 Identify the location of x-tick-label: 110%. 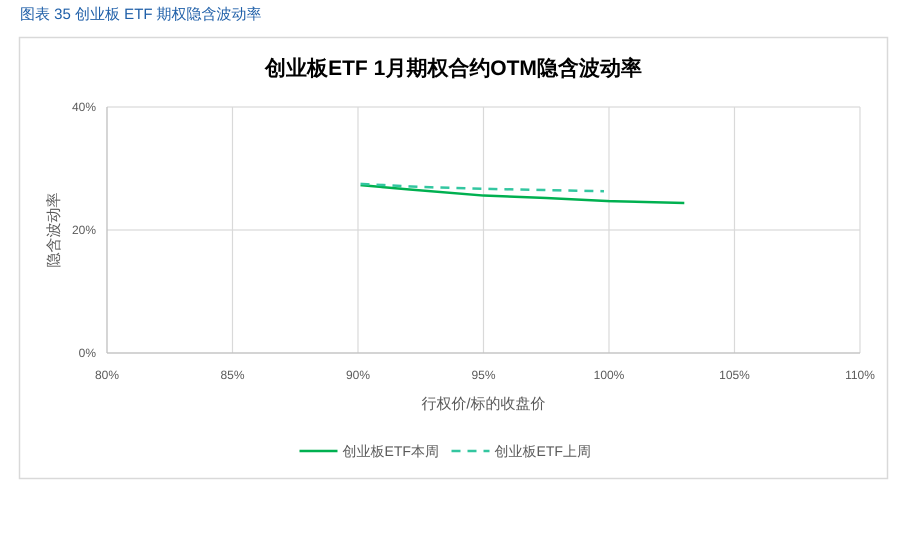
(860, 375).